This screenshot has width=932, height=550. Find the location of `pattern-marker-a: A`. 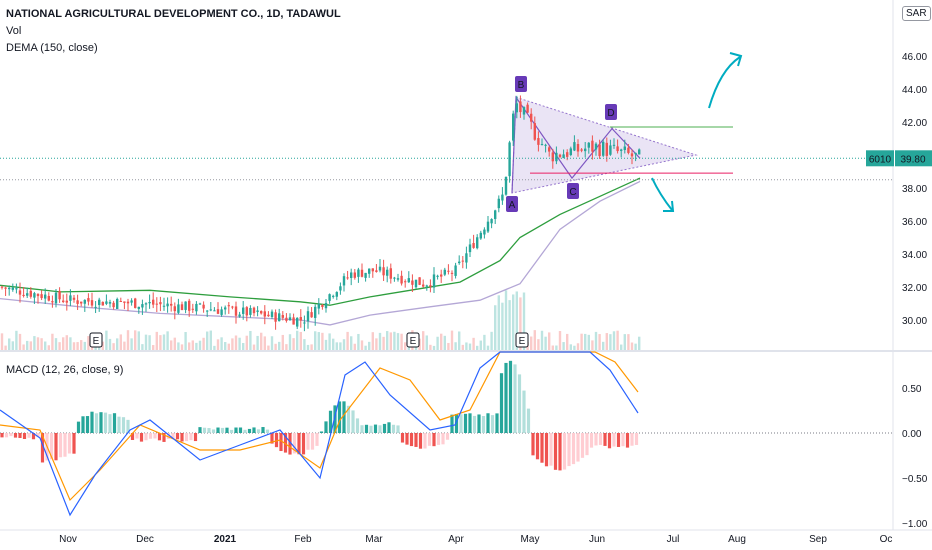

pattern-marker-a: A is located at coordinates (512, 205).